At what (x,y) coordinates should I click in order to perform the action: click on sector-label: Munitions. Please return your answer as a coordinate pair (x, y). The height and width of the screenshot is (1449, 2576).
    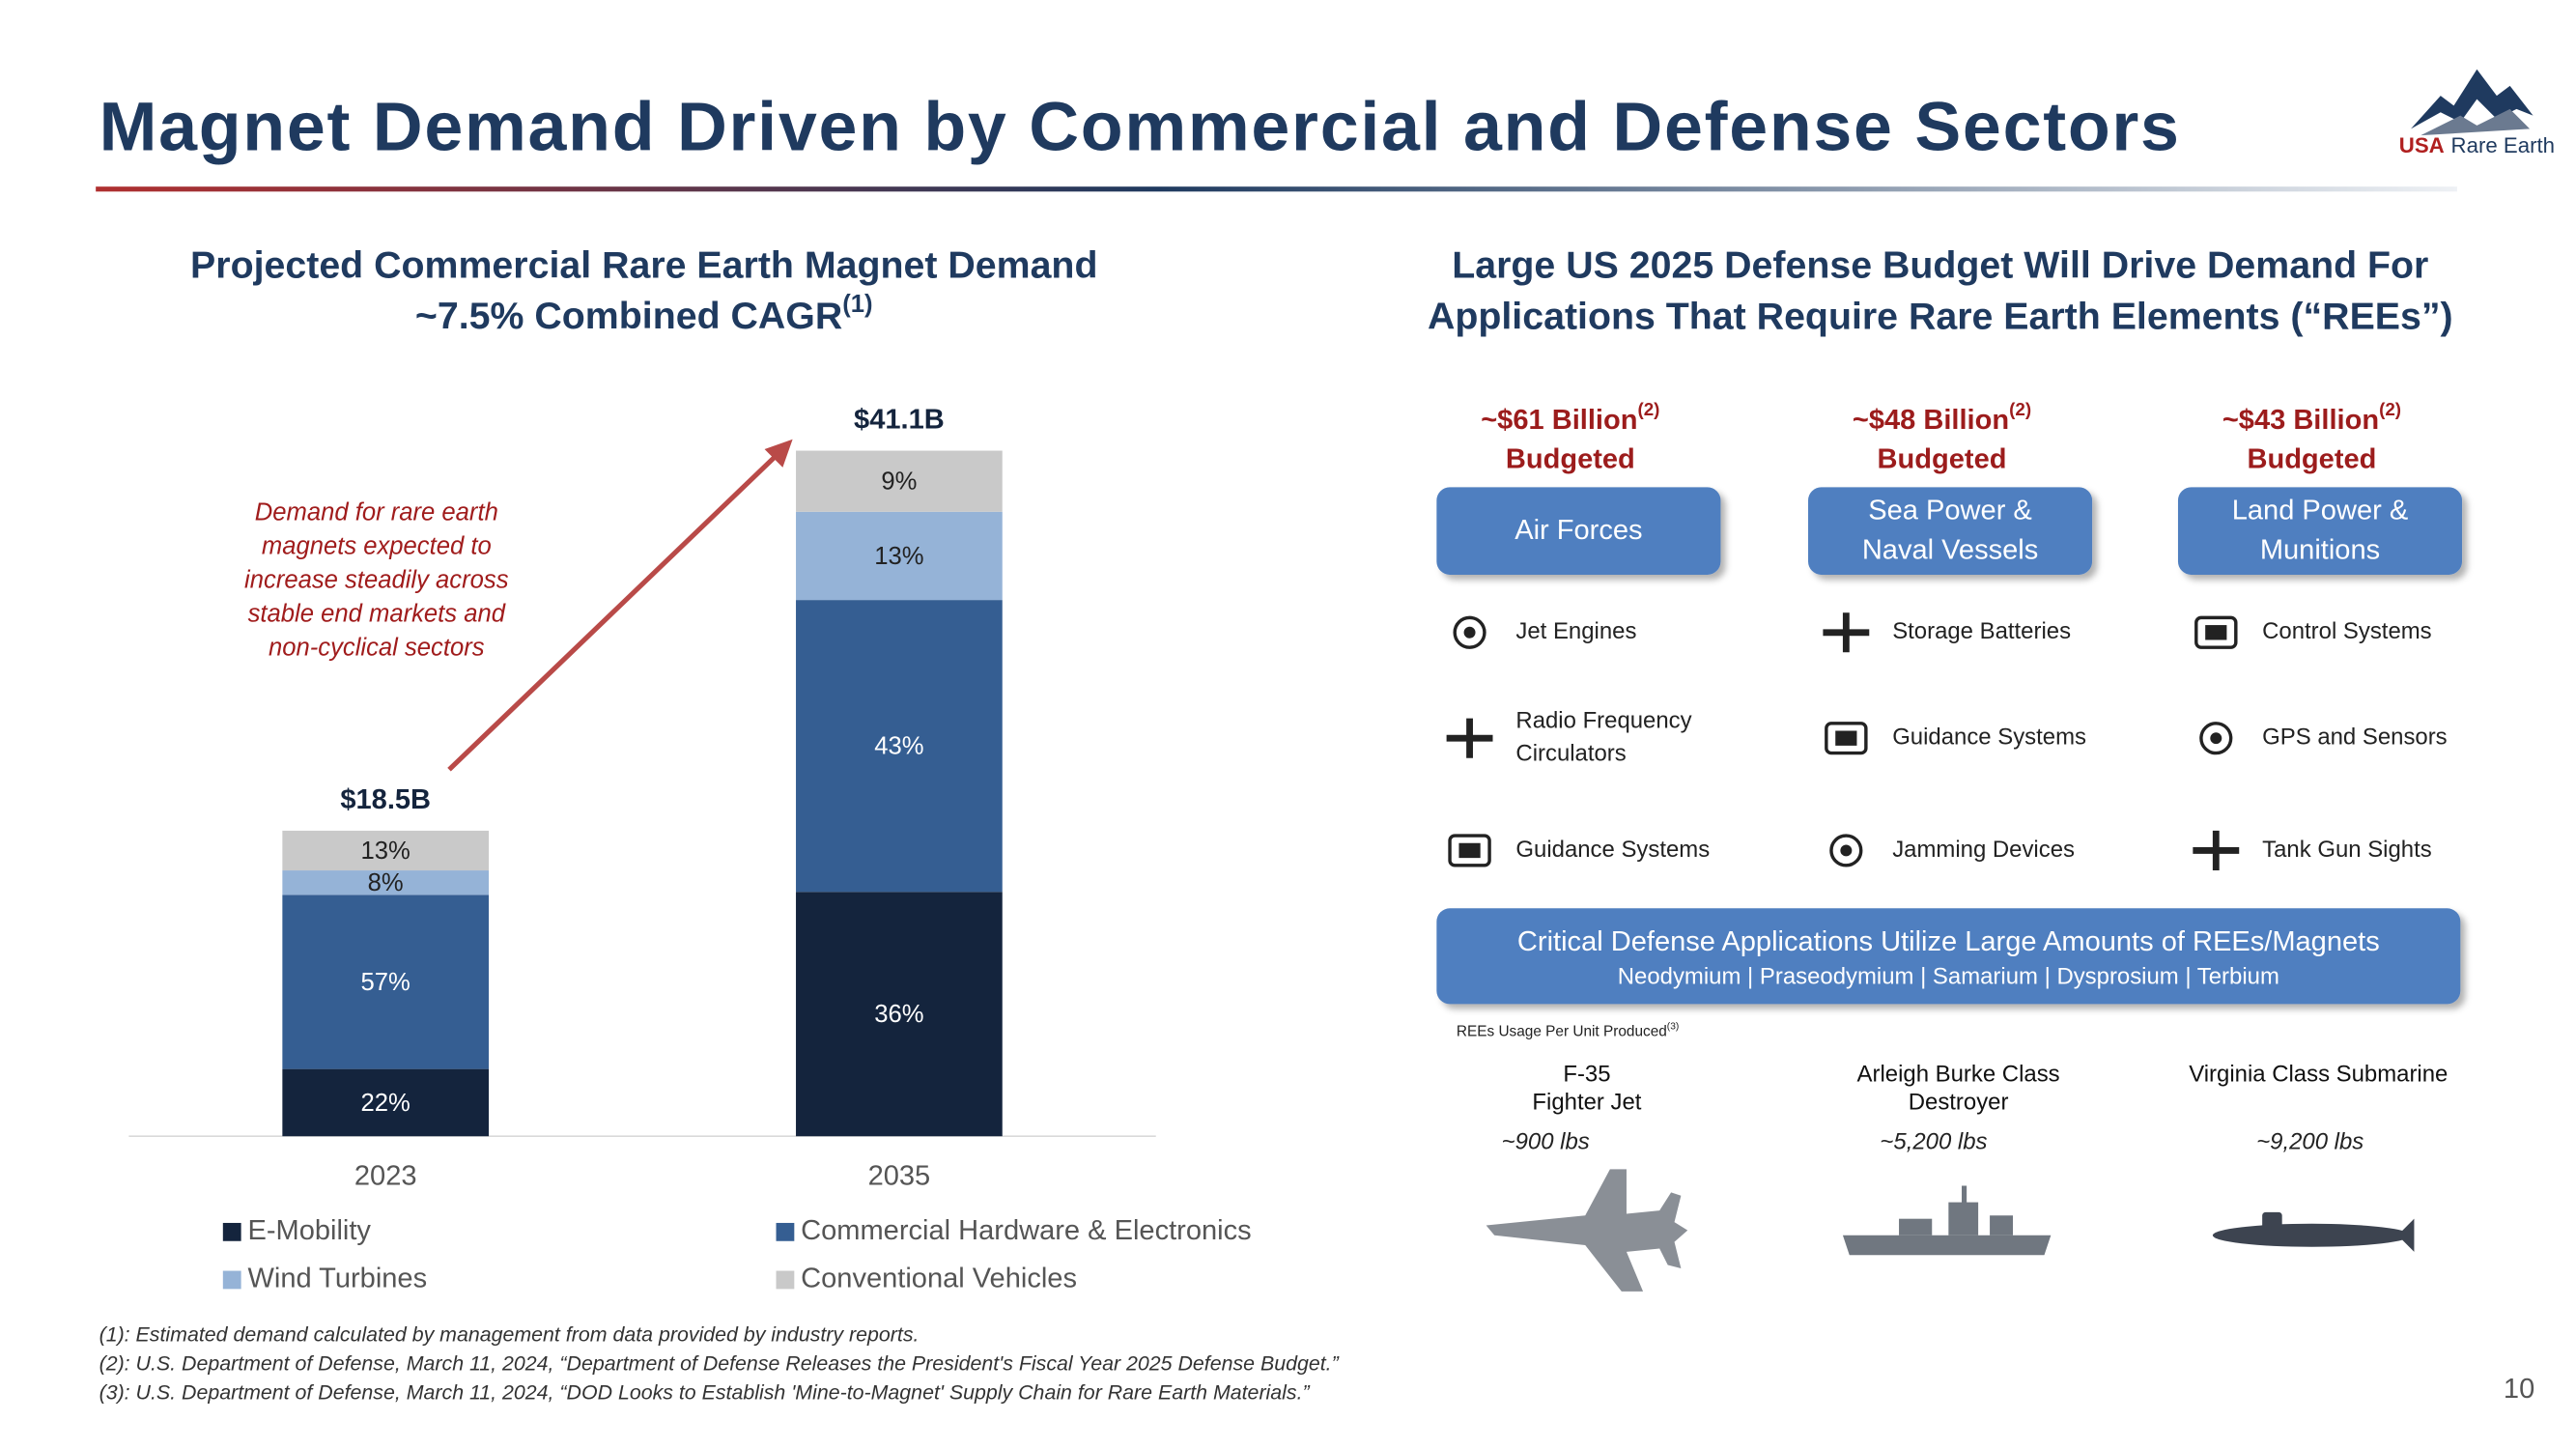
    Looking at the image, I should click on (2320, 550).